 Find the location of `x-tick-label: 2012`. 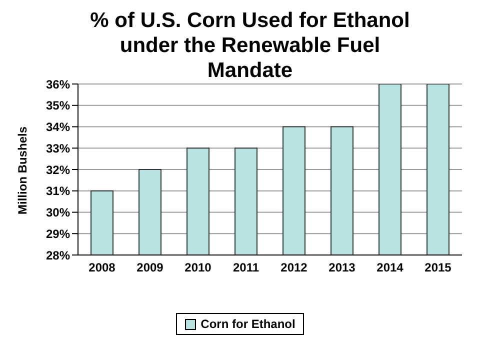

x-tick-label: 2012 is located at coordinates (294, 267).